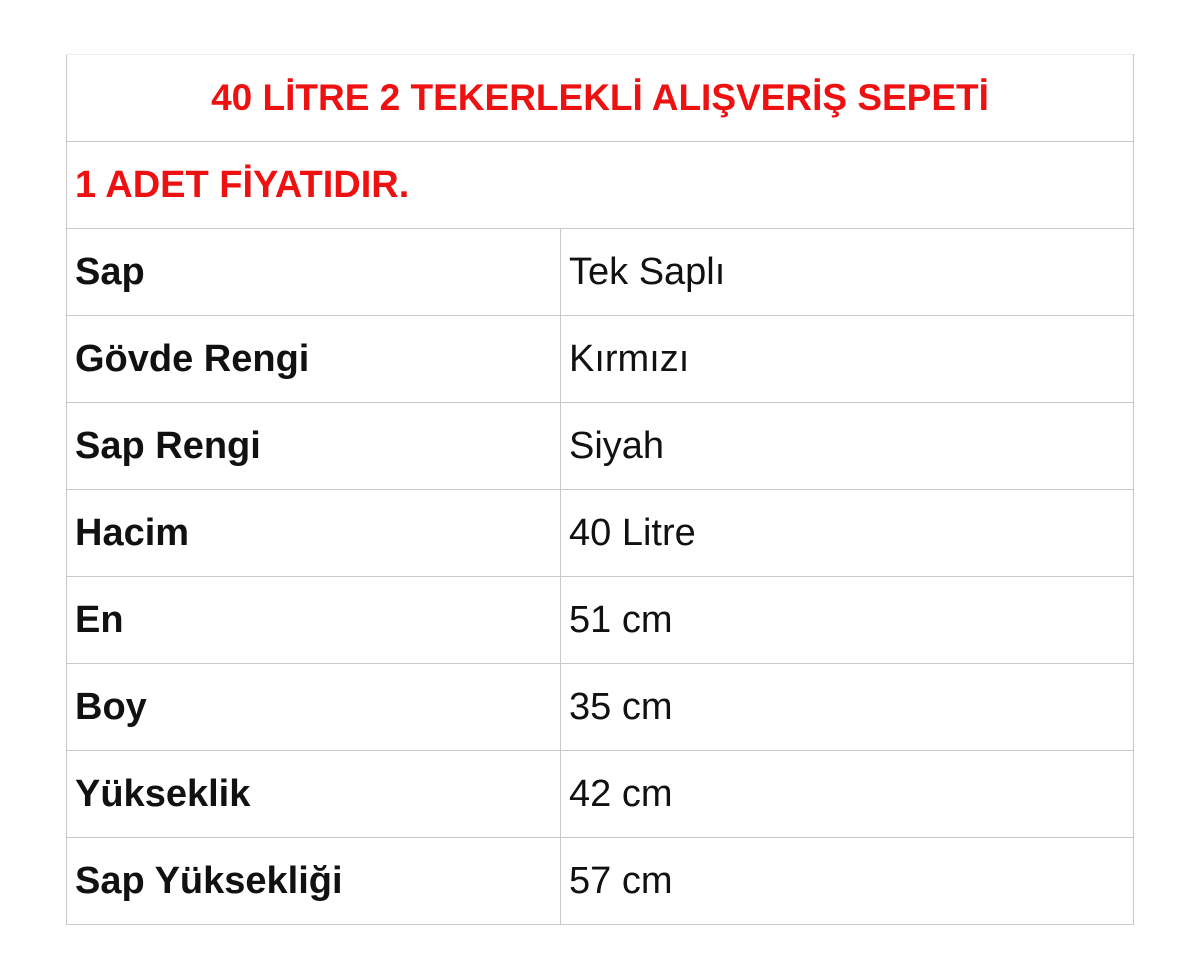 Image resolution: width=1200 pixels, height=976 pixels. What do you see at coordinates (847, 794) in the screenshot?
I see `spec-value: 42 cm` at bounding box center [847, 794].